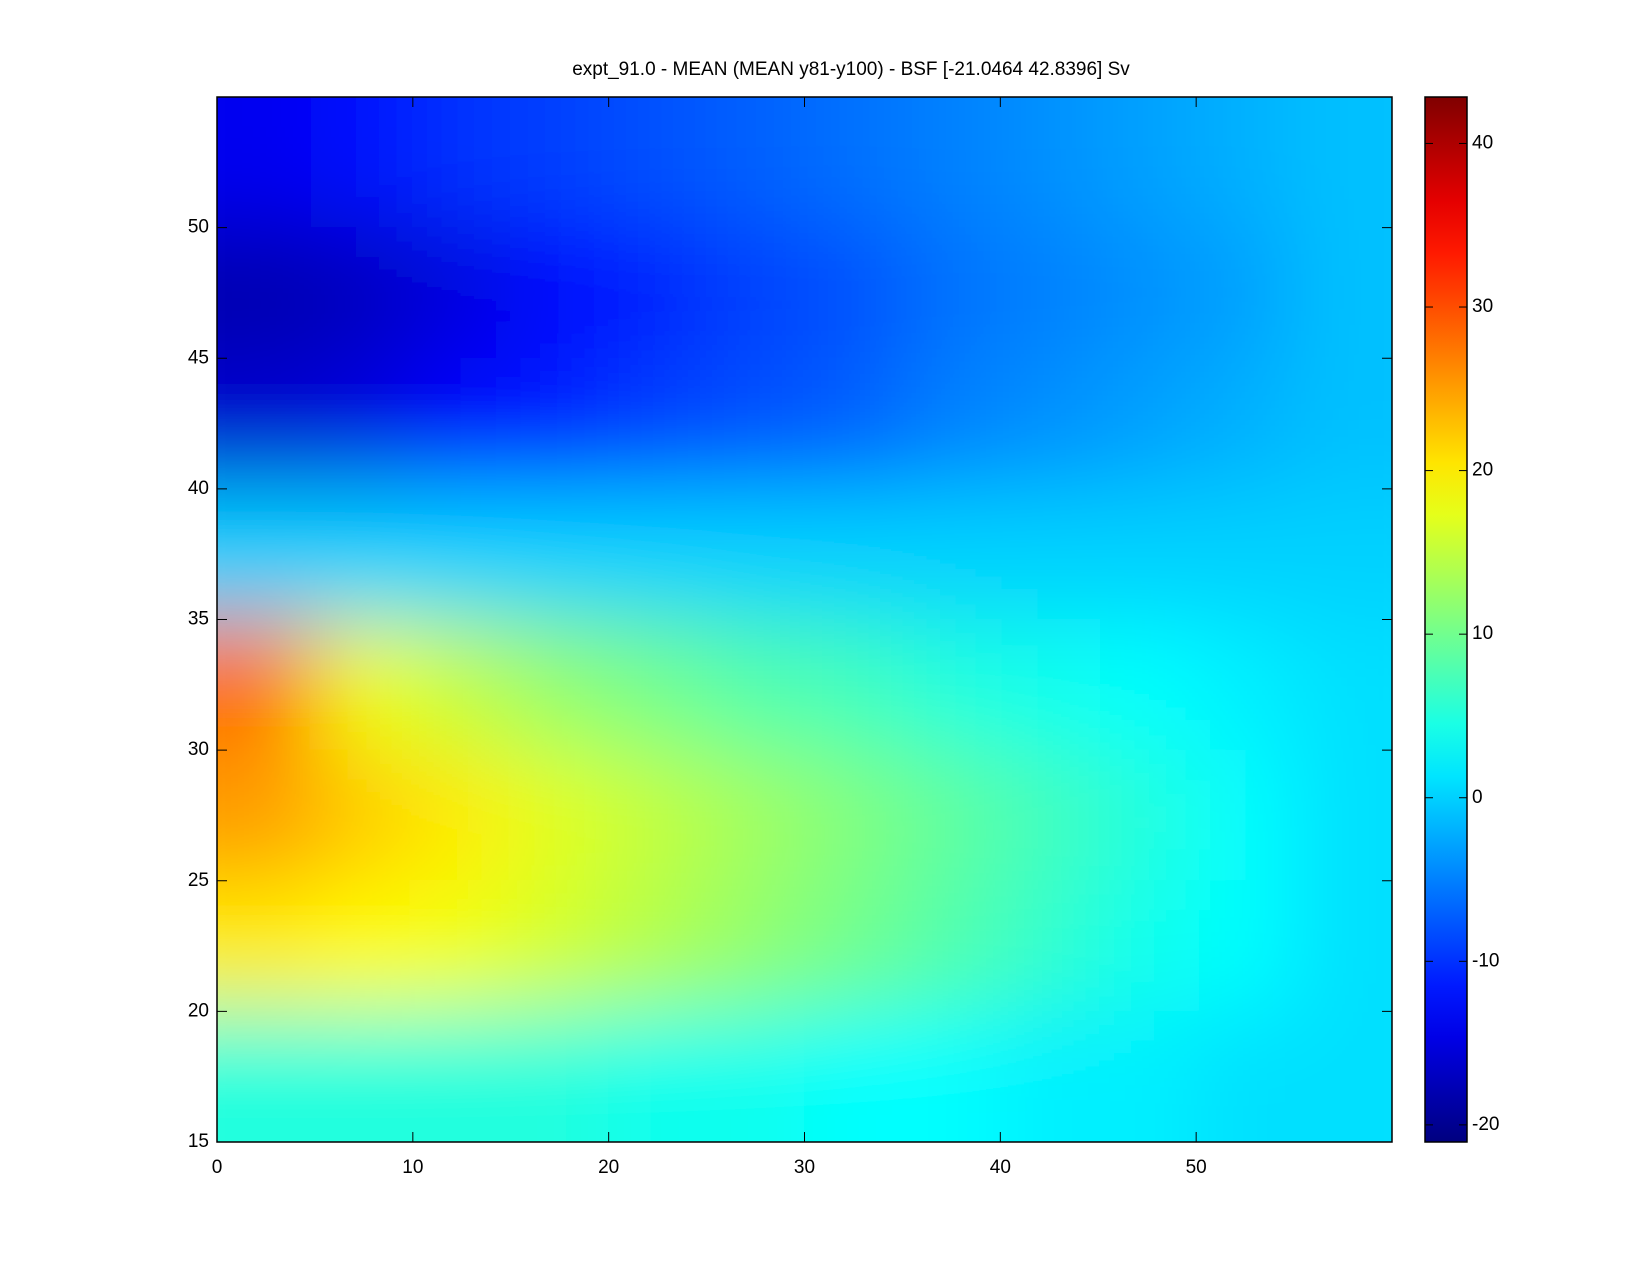  I want to click on x-tick-label: 30, so click(804, 1167).